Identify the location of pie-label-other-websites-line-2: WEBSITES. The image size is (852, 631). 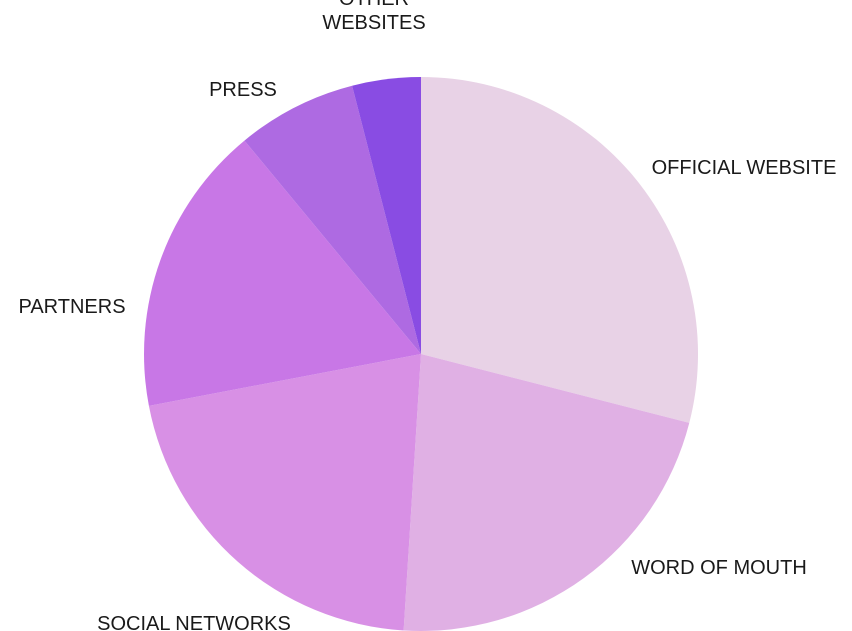
(373, 23).